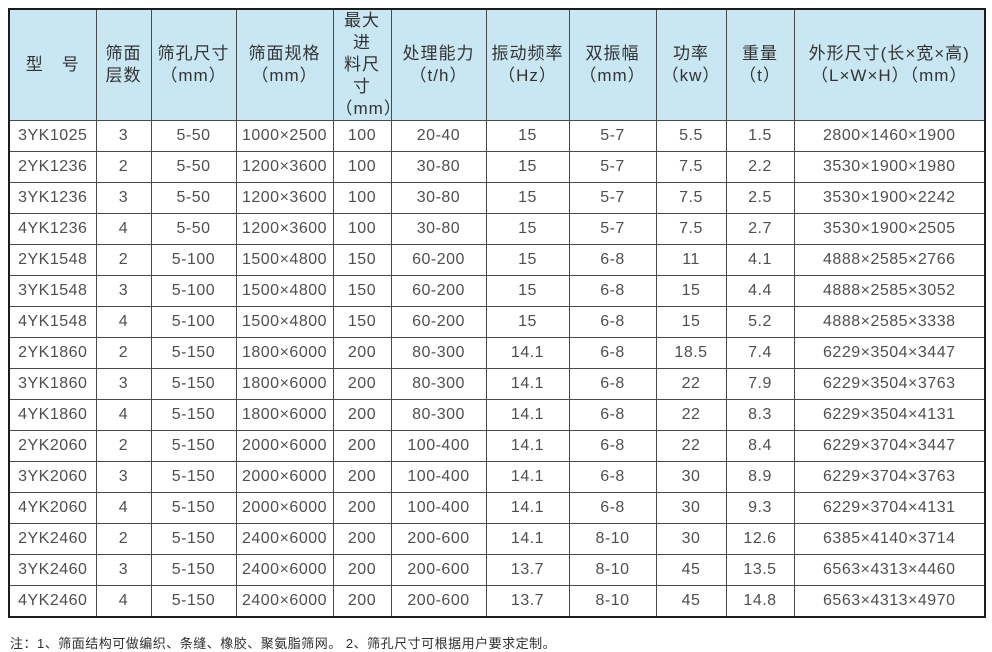 Image resolution: width=992 pixels, height=652 pixels. I want to click on cell-capacity: 30-80, so click(438, 167).